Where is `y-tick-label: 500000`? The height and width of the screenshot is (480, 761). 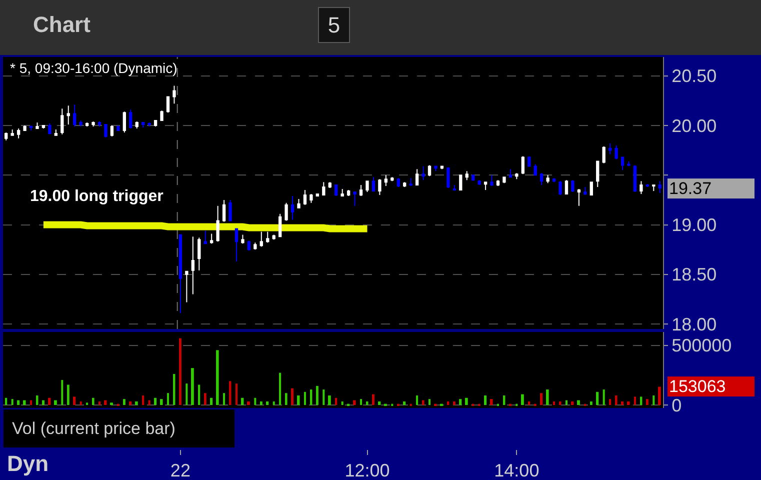
y-tick-label: 500000 is located at coordinates (702, 346).